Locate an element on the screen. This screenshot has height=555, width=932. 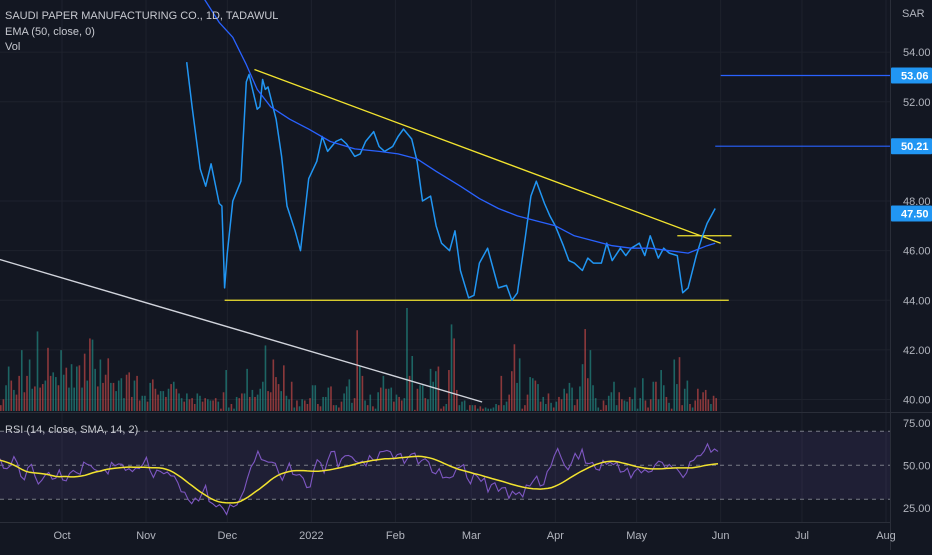
price-tick-label: 48.00 is located at coordinates (917, 202).